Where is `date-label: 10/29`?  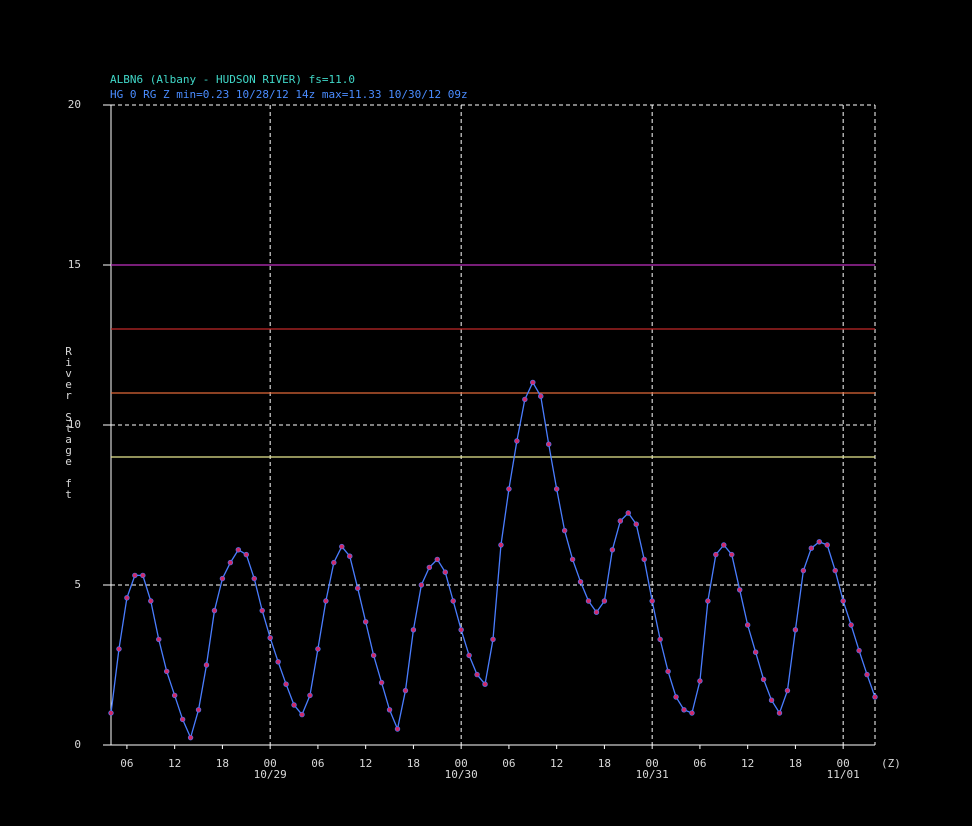 date-label: 10/29 is located at coordinates (270, 774).